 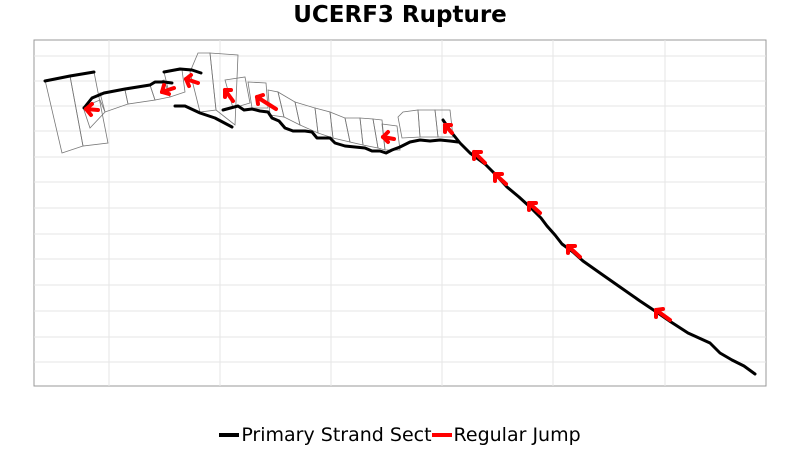 I want to click on legend-item-primary-strand: Primary Strand Sect, so click(x=325, y=435).